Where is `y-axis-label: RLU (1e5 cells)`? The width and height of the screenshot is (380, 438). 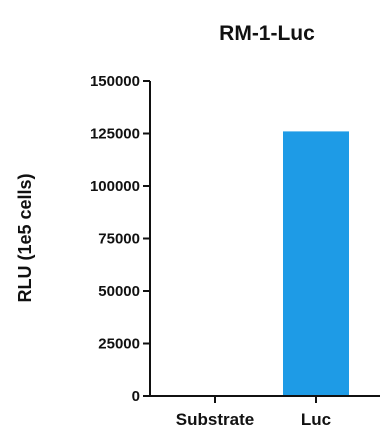 y-axis-label: RLU (1e5 cells) is located at coordinates (25, 237).